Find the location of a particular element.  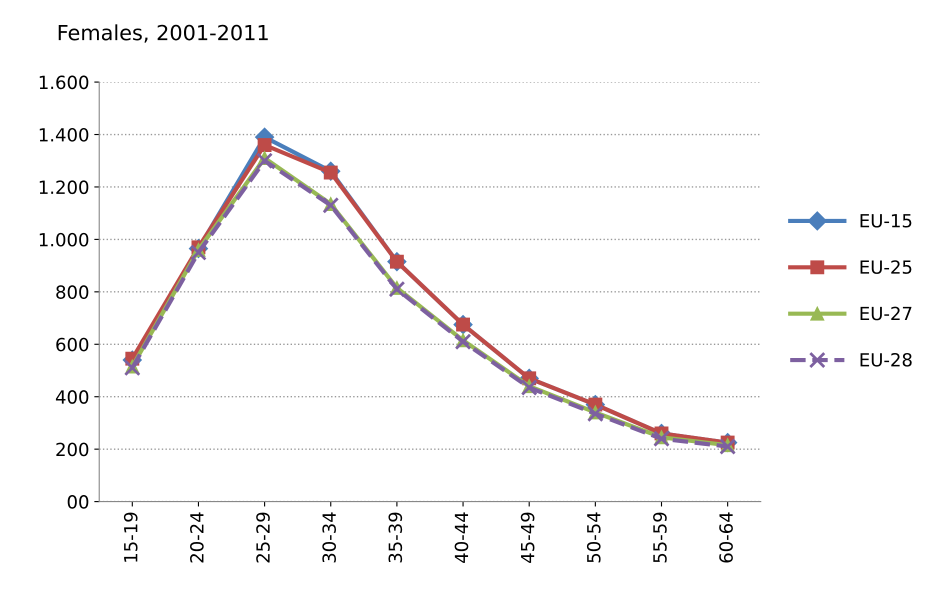

legend-label: EU-15 is located at coordinates (886, 221).